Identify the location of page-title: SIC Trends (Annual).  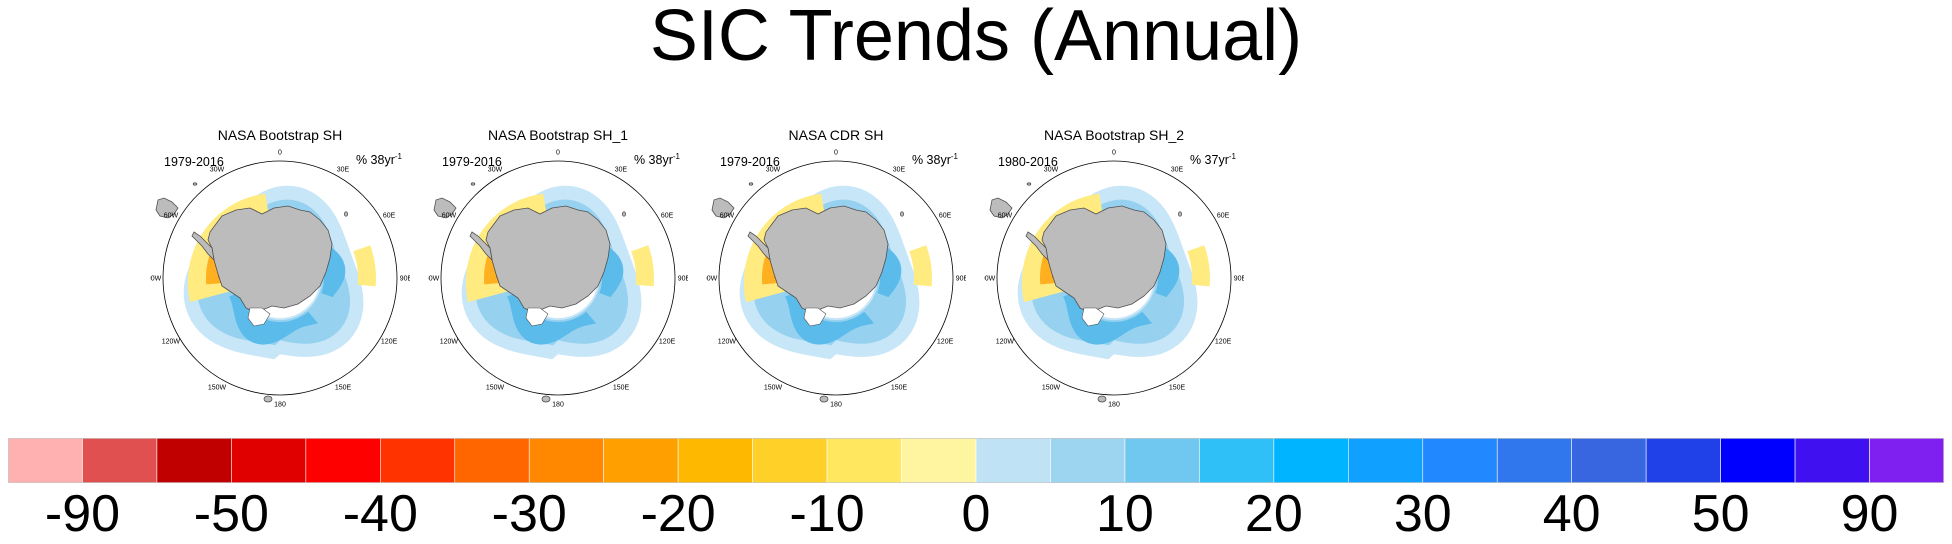
(976, 38).